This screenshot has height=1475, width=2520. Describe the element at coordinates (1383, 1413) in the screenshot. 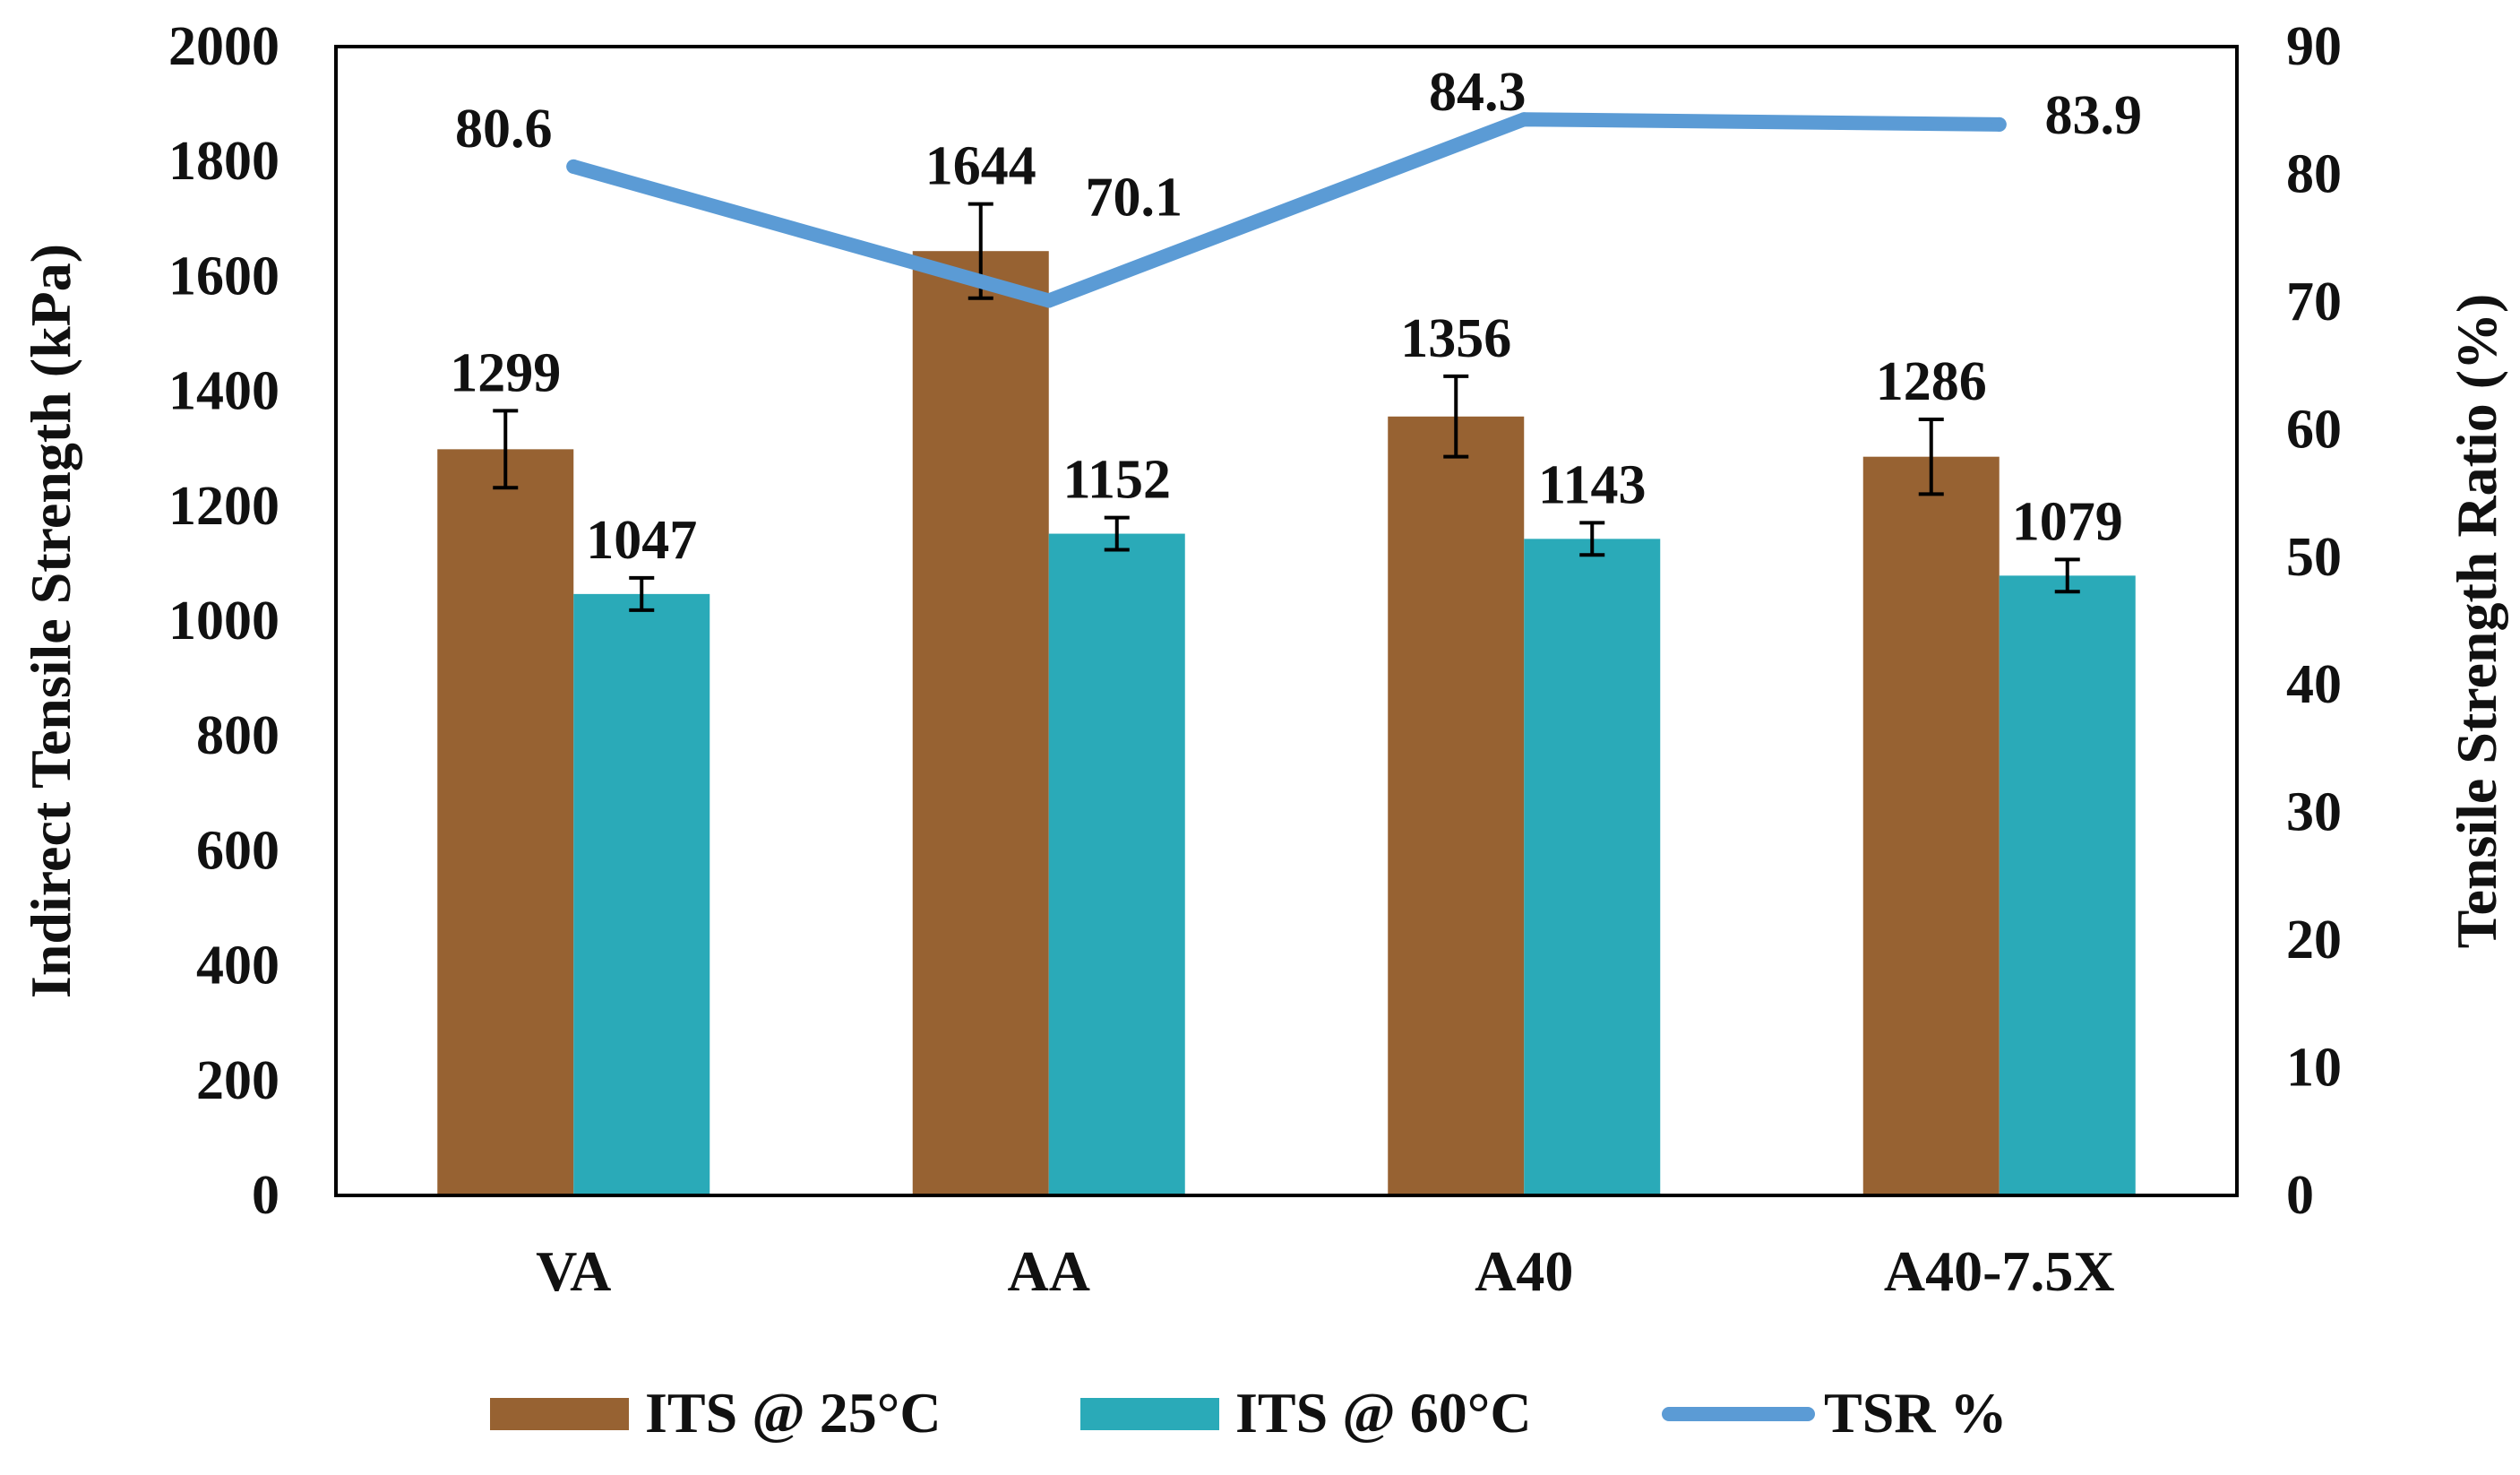

I see `legend-label-its-60: ITS @ 60°C` at that location.